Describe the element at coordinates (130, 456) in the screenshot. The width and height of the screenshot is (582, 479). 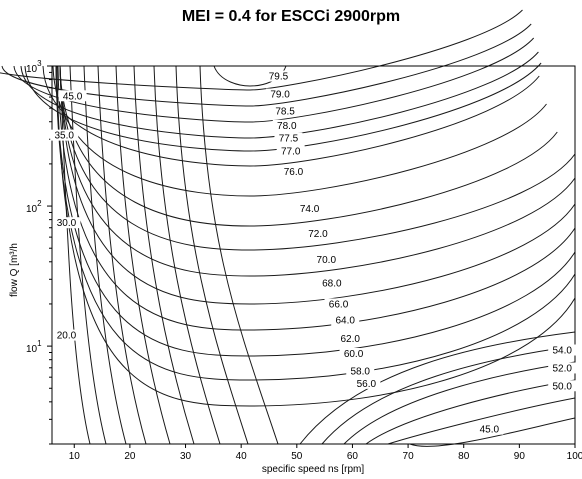
I see `x-tick-label: 20` at that location.